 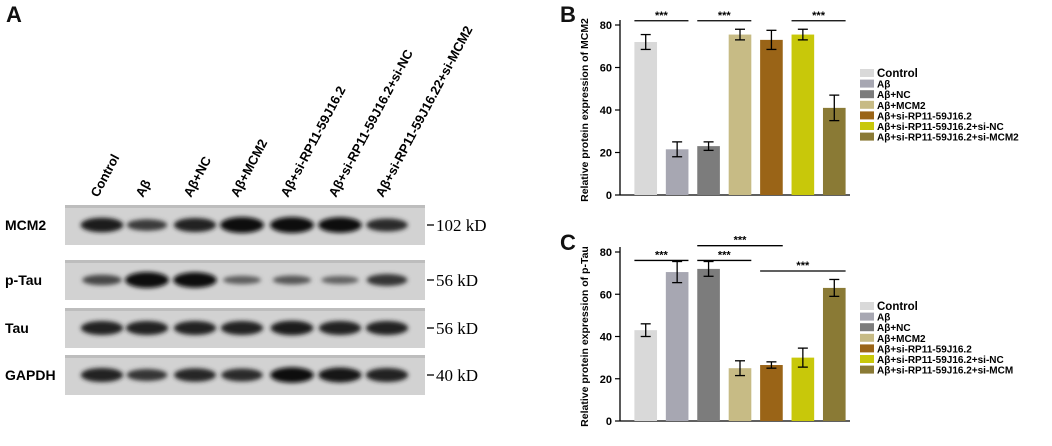 What do you see at coordinates (585, 110) in the screenshot?
I see `y-axis-label: Relative protein expression of MCM2` at bounding box center [585, 110].